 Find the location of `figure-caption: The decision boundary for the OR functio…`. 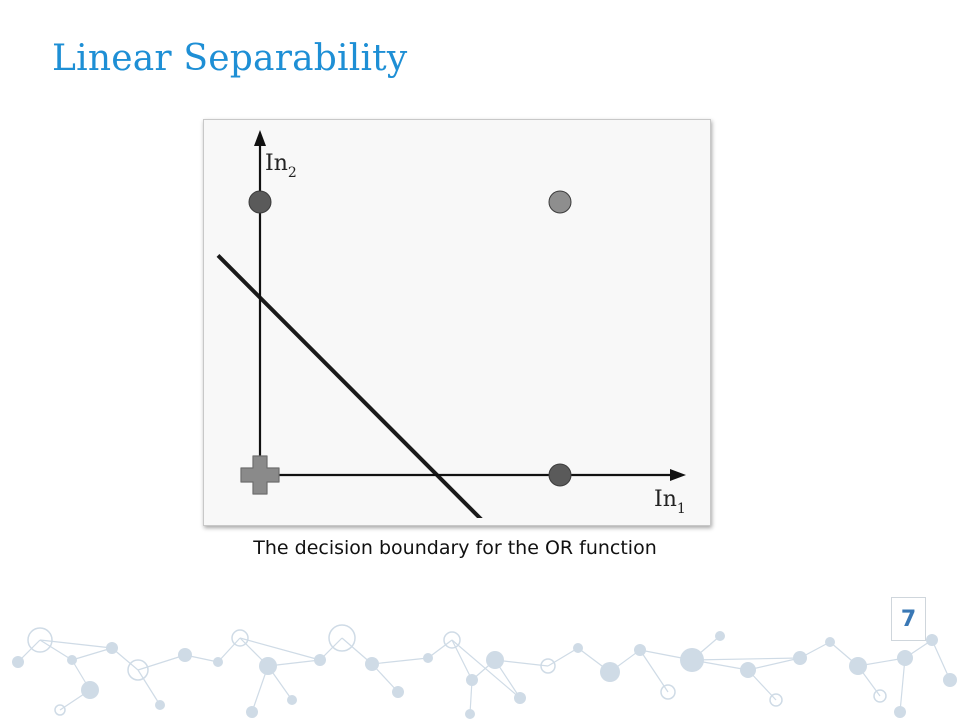

figure-caption: The decision boundary for the OR functio… is located at coordinates (455, 548).